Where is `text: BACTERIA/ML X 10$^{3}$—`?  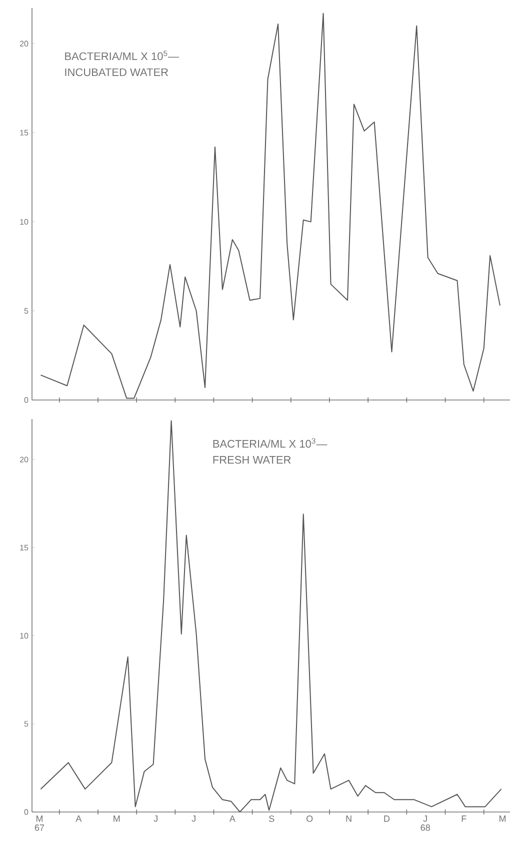 text: BACTERIA/ML X 10$^{3}$— is located at coordinates (270, 443).